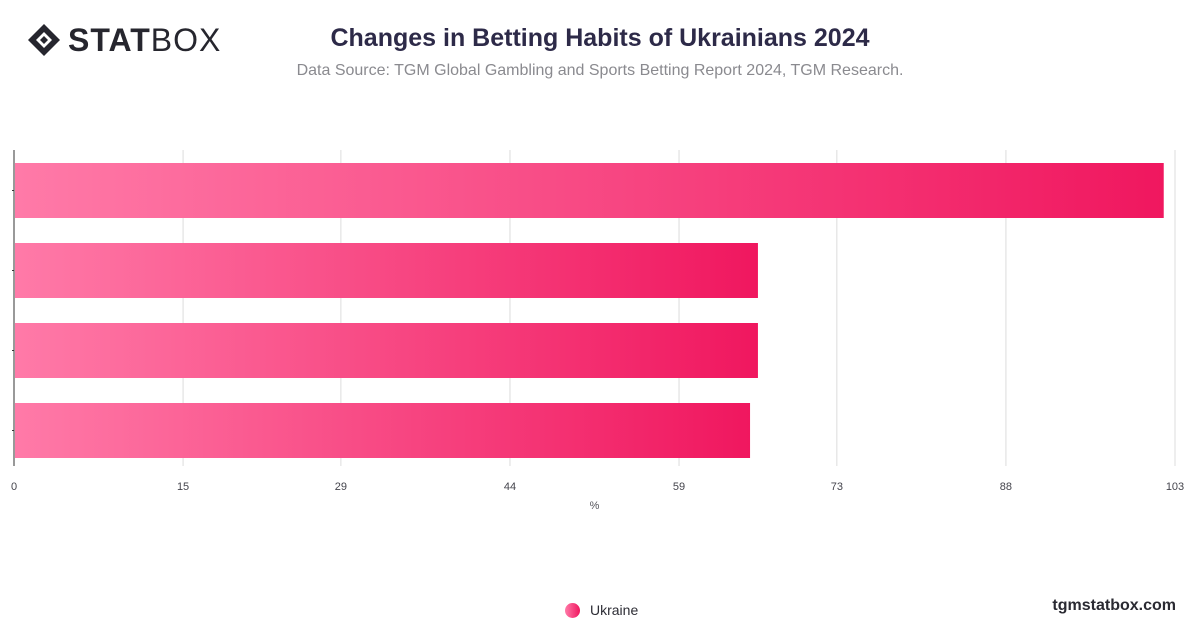  What do you see at coordinates (1006, 487) in the screenshot?
I see `x-tick-label-88: 88` at bounding box center [1006, 487].